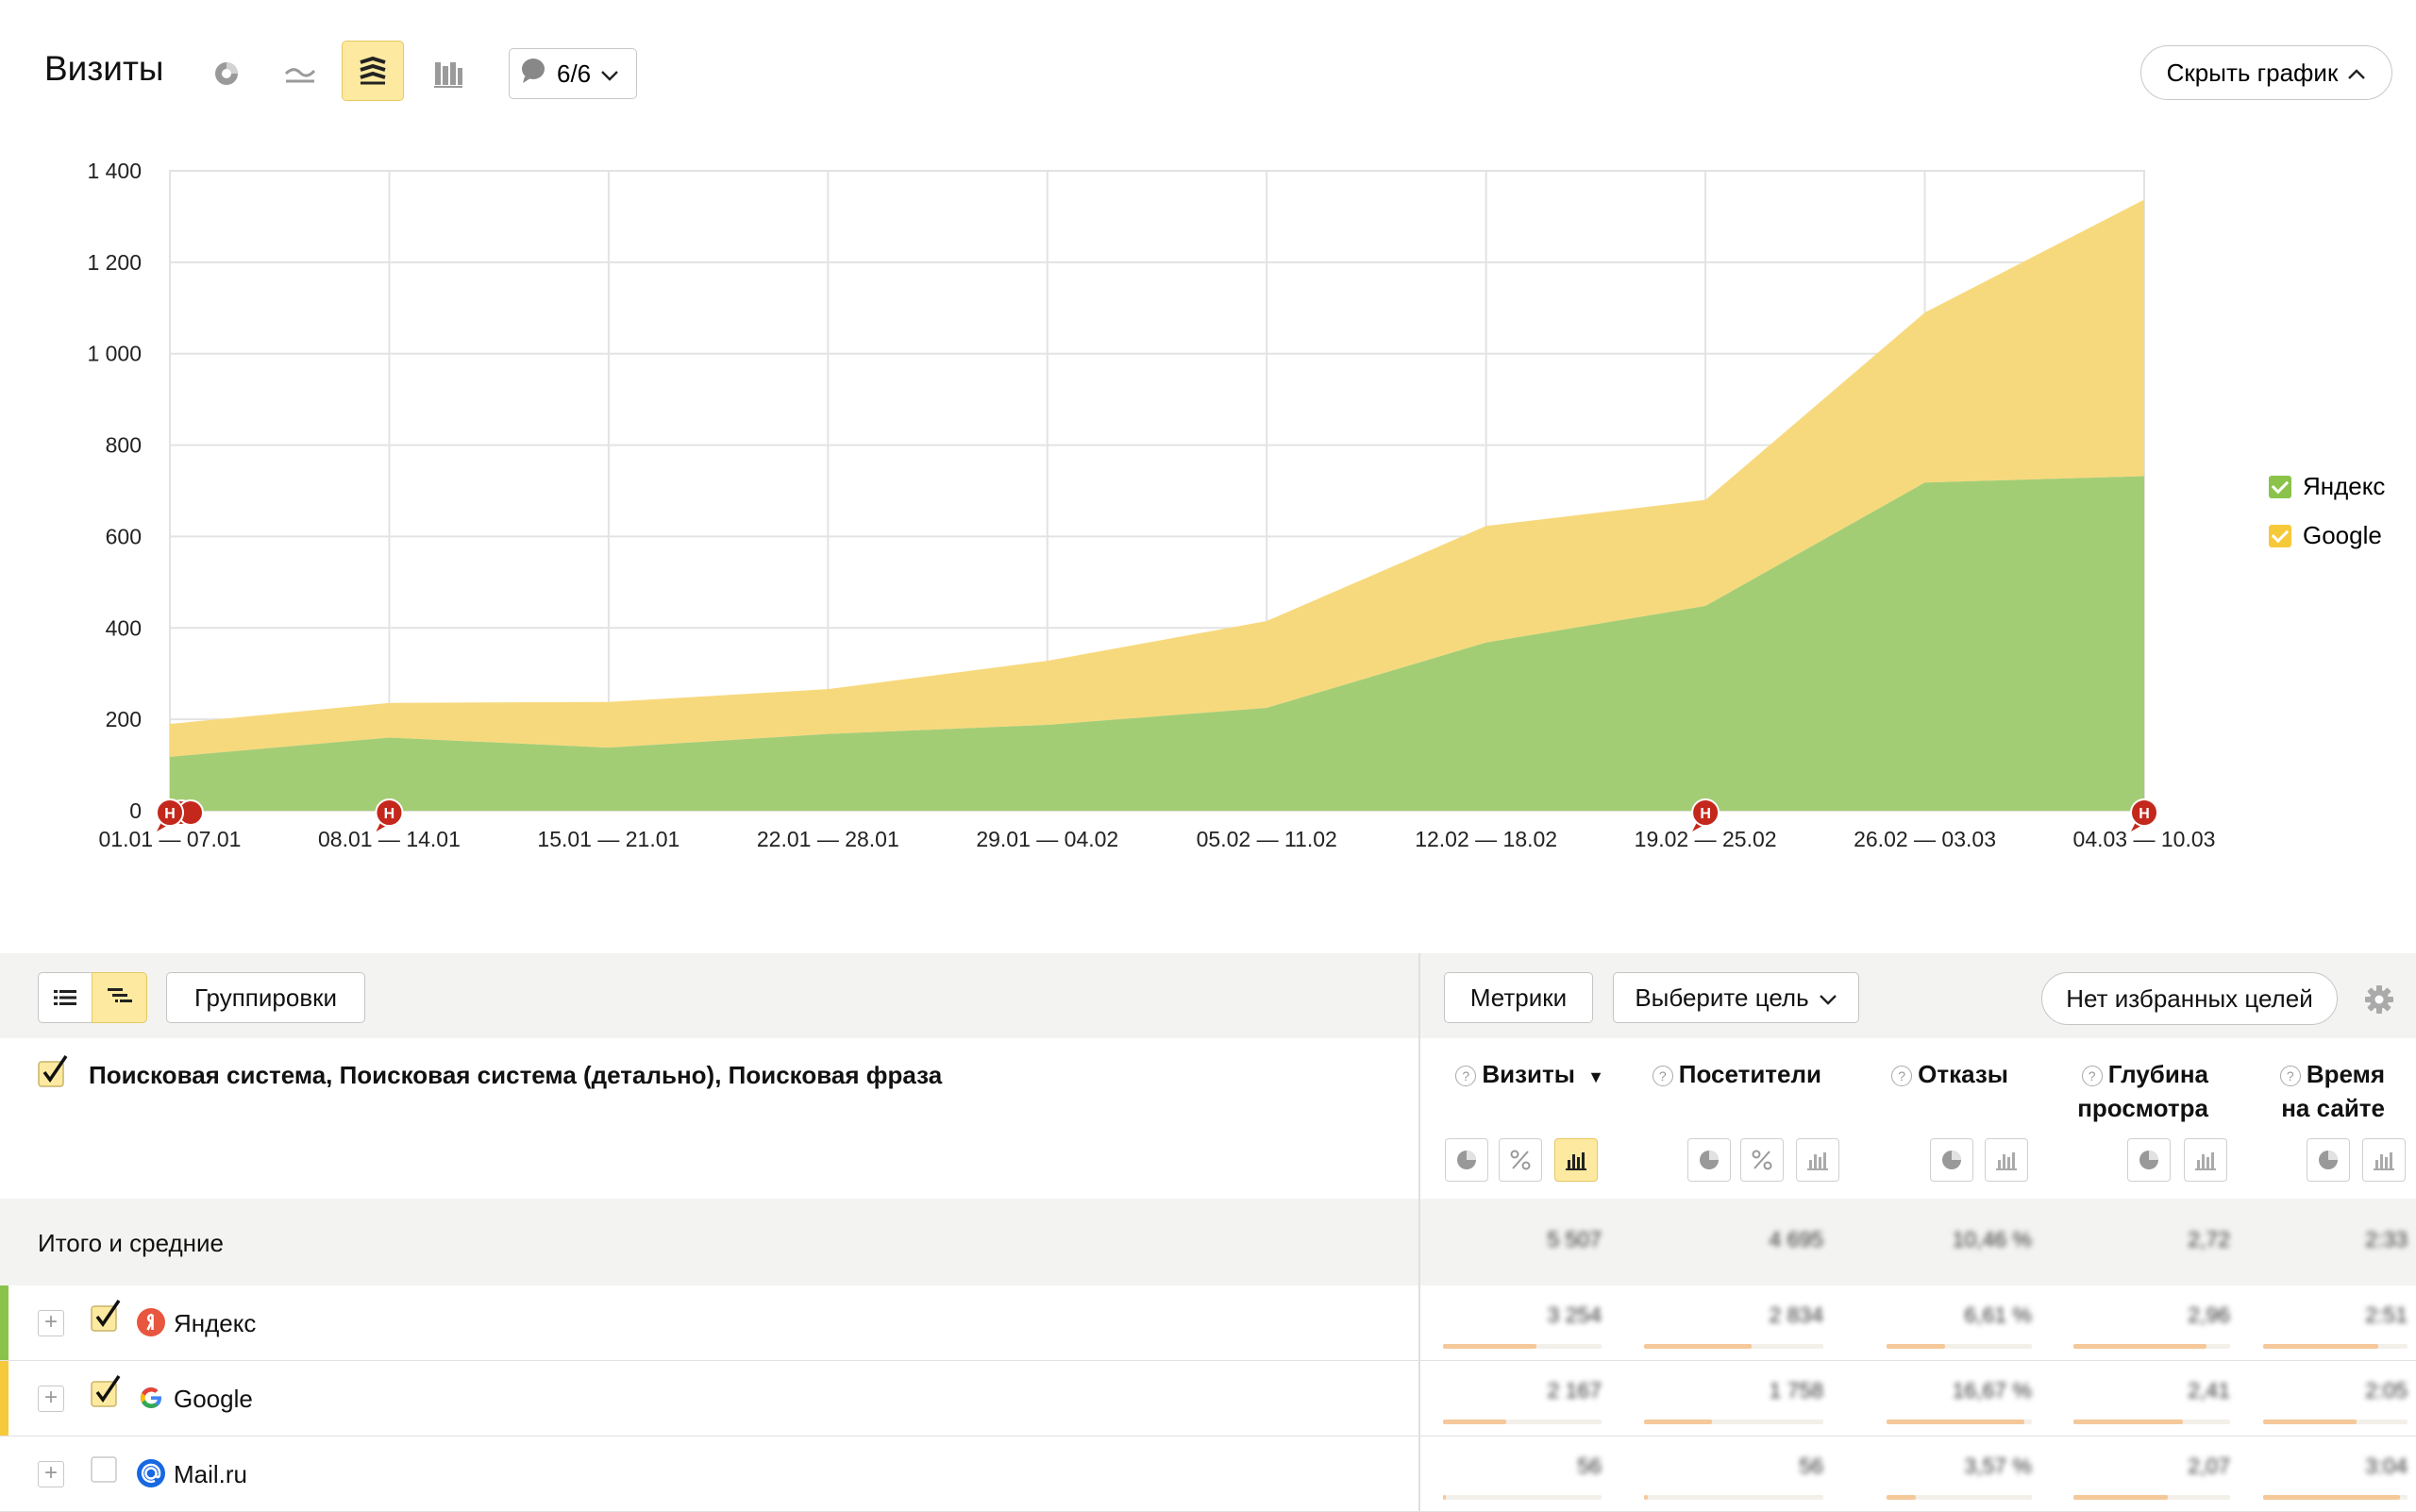  I want to click on column-header-depth: ? Глубина просмотра, so click(2119, 1091).